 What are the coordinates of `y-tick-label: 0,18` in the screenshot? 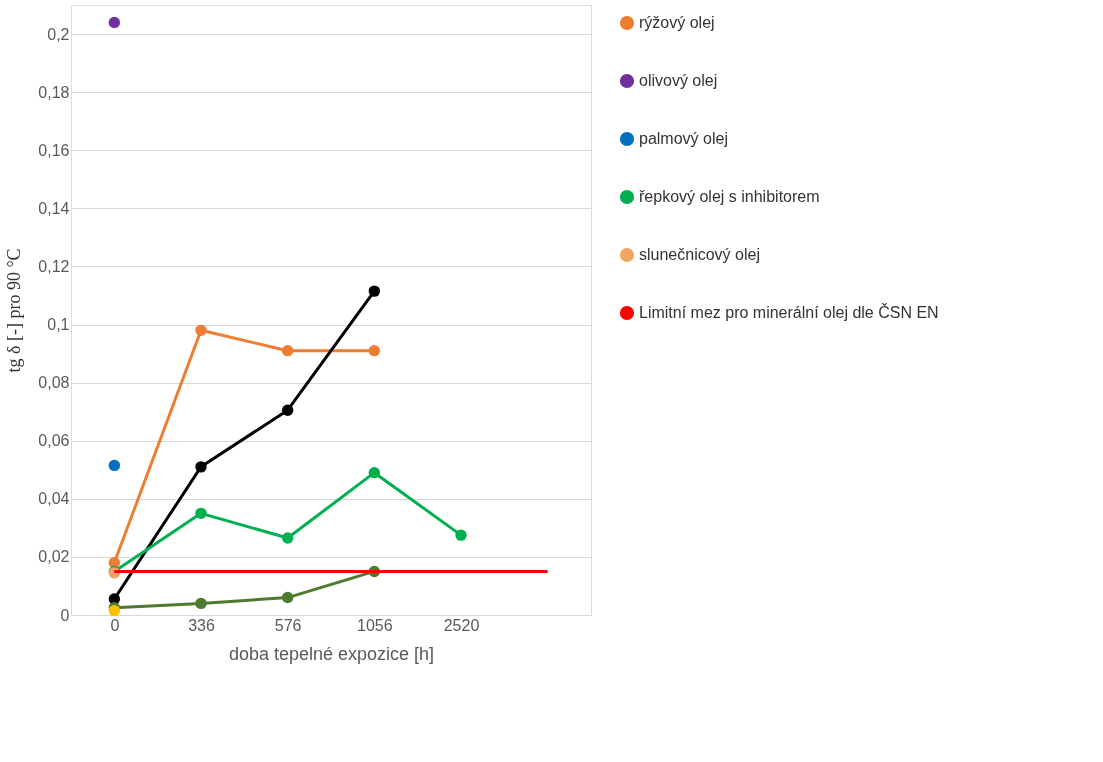 It's located at (54, 92).